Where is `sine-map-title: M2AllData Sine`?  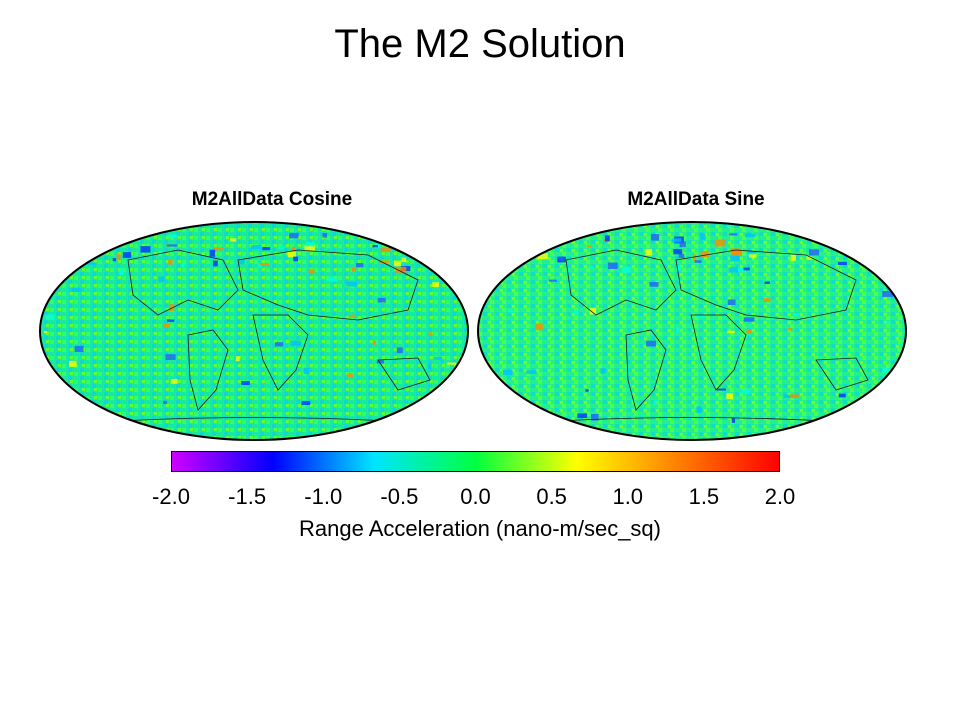 sine-map-title: M2AllData Sine is located at coordinates (696, 199).